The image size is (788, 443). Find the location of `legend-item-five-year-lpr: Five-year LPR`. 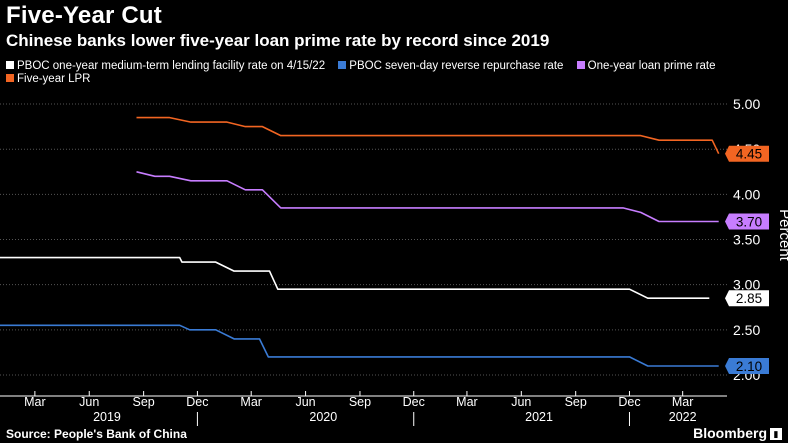

legend-item-five-year-lpr: Five-year LPR is located at coordinates (48, 79).